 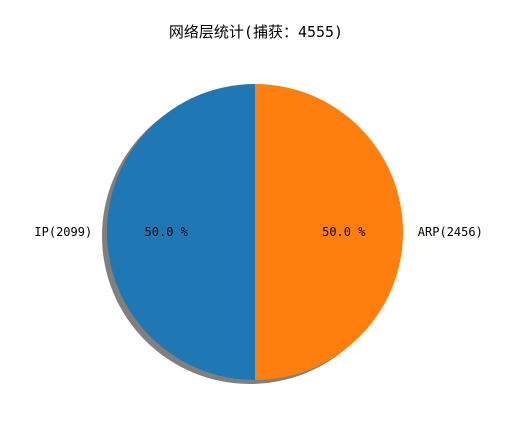 What do you see at coordinates (256, 32) in the screenshot?
I see `chart-title: 网络层统计(捕获：4555)` at bounding box center [256, 32].